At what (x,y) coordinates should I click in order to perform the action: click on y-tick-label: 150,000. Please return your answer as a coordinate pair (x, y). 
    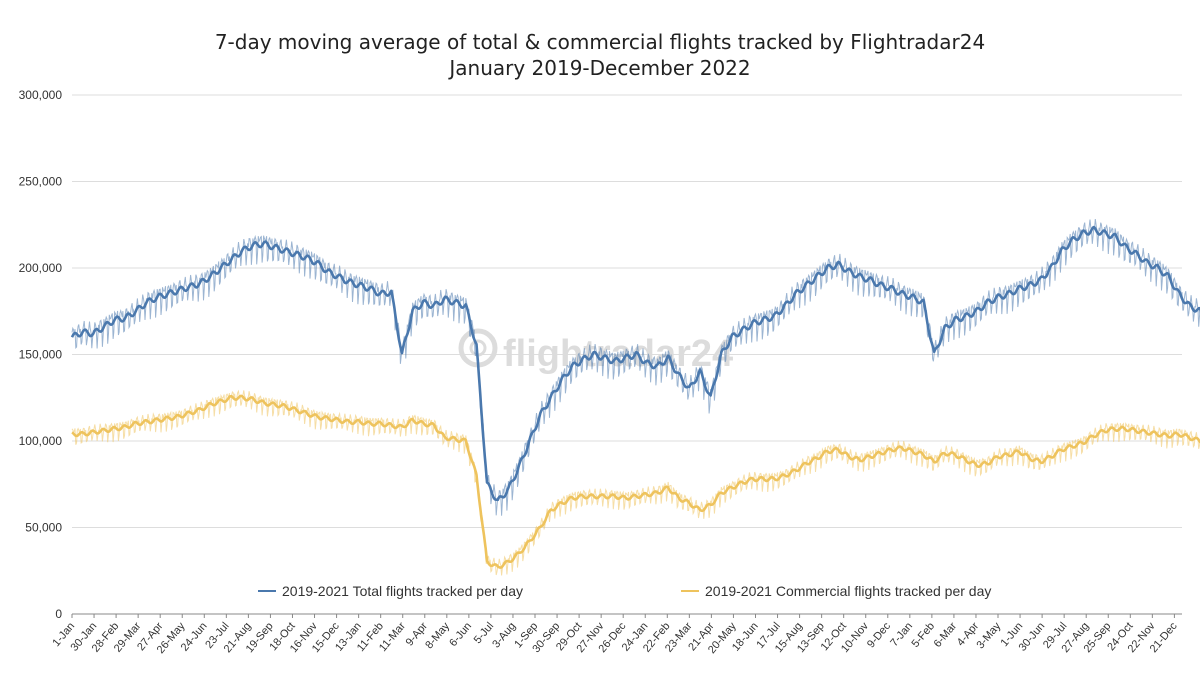
    Looking at the image, I should click on (41, 355).